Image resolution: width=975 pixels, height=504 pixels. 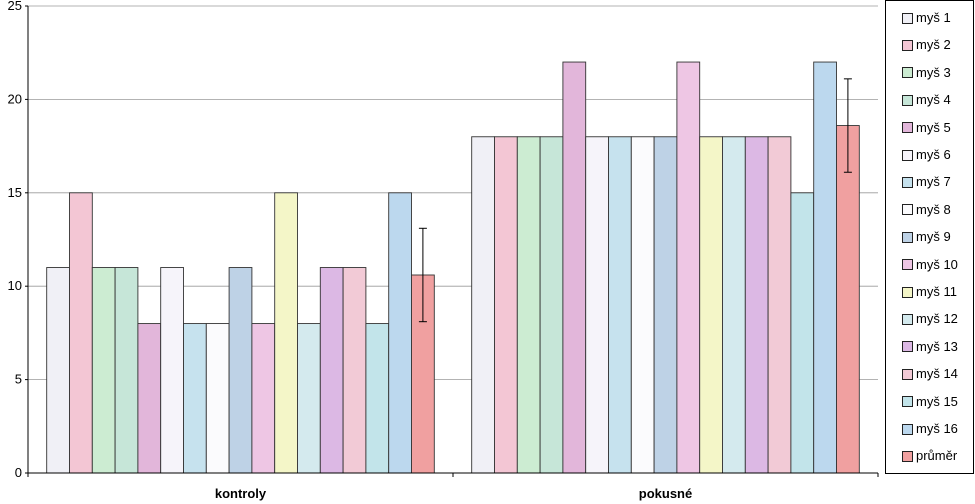 I want to click on legend-label: myš 2, so click(x=933, y=45).